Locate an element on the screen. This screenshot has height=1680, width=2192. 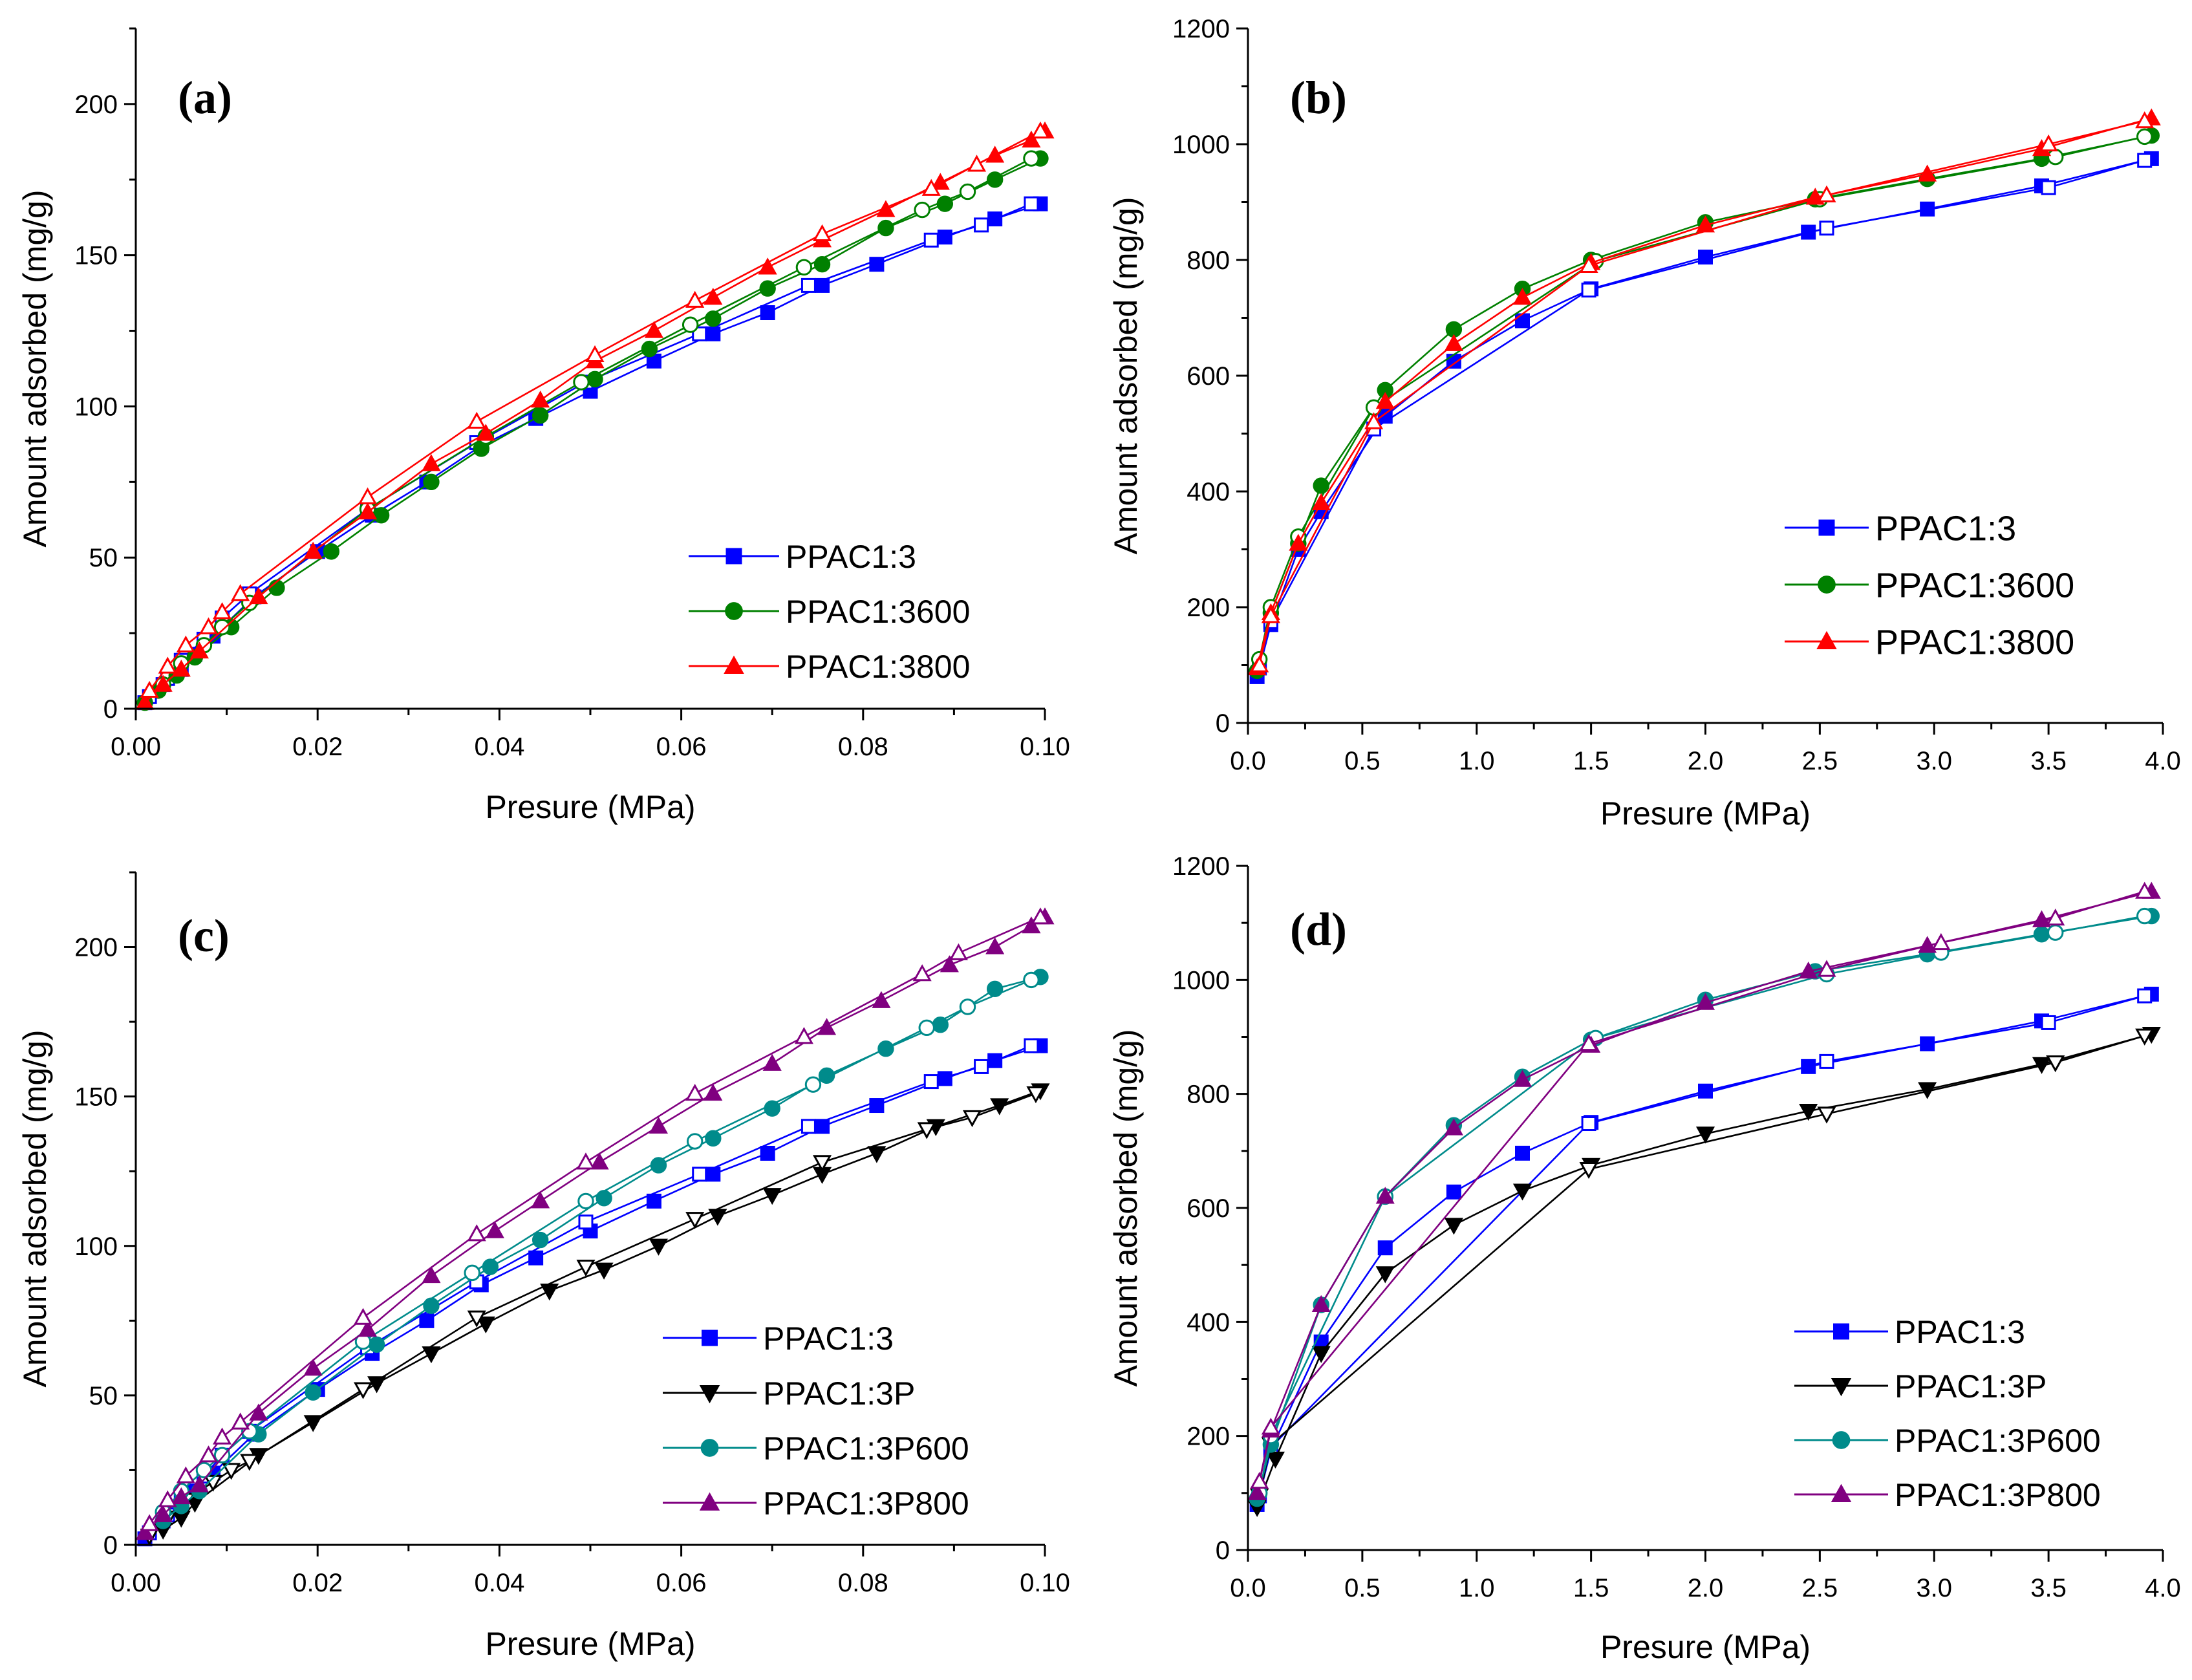
x-tick-label: 0.0 is located at coordinates (1248, 1588).